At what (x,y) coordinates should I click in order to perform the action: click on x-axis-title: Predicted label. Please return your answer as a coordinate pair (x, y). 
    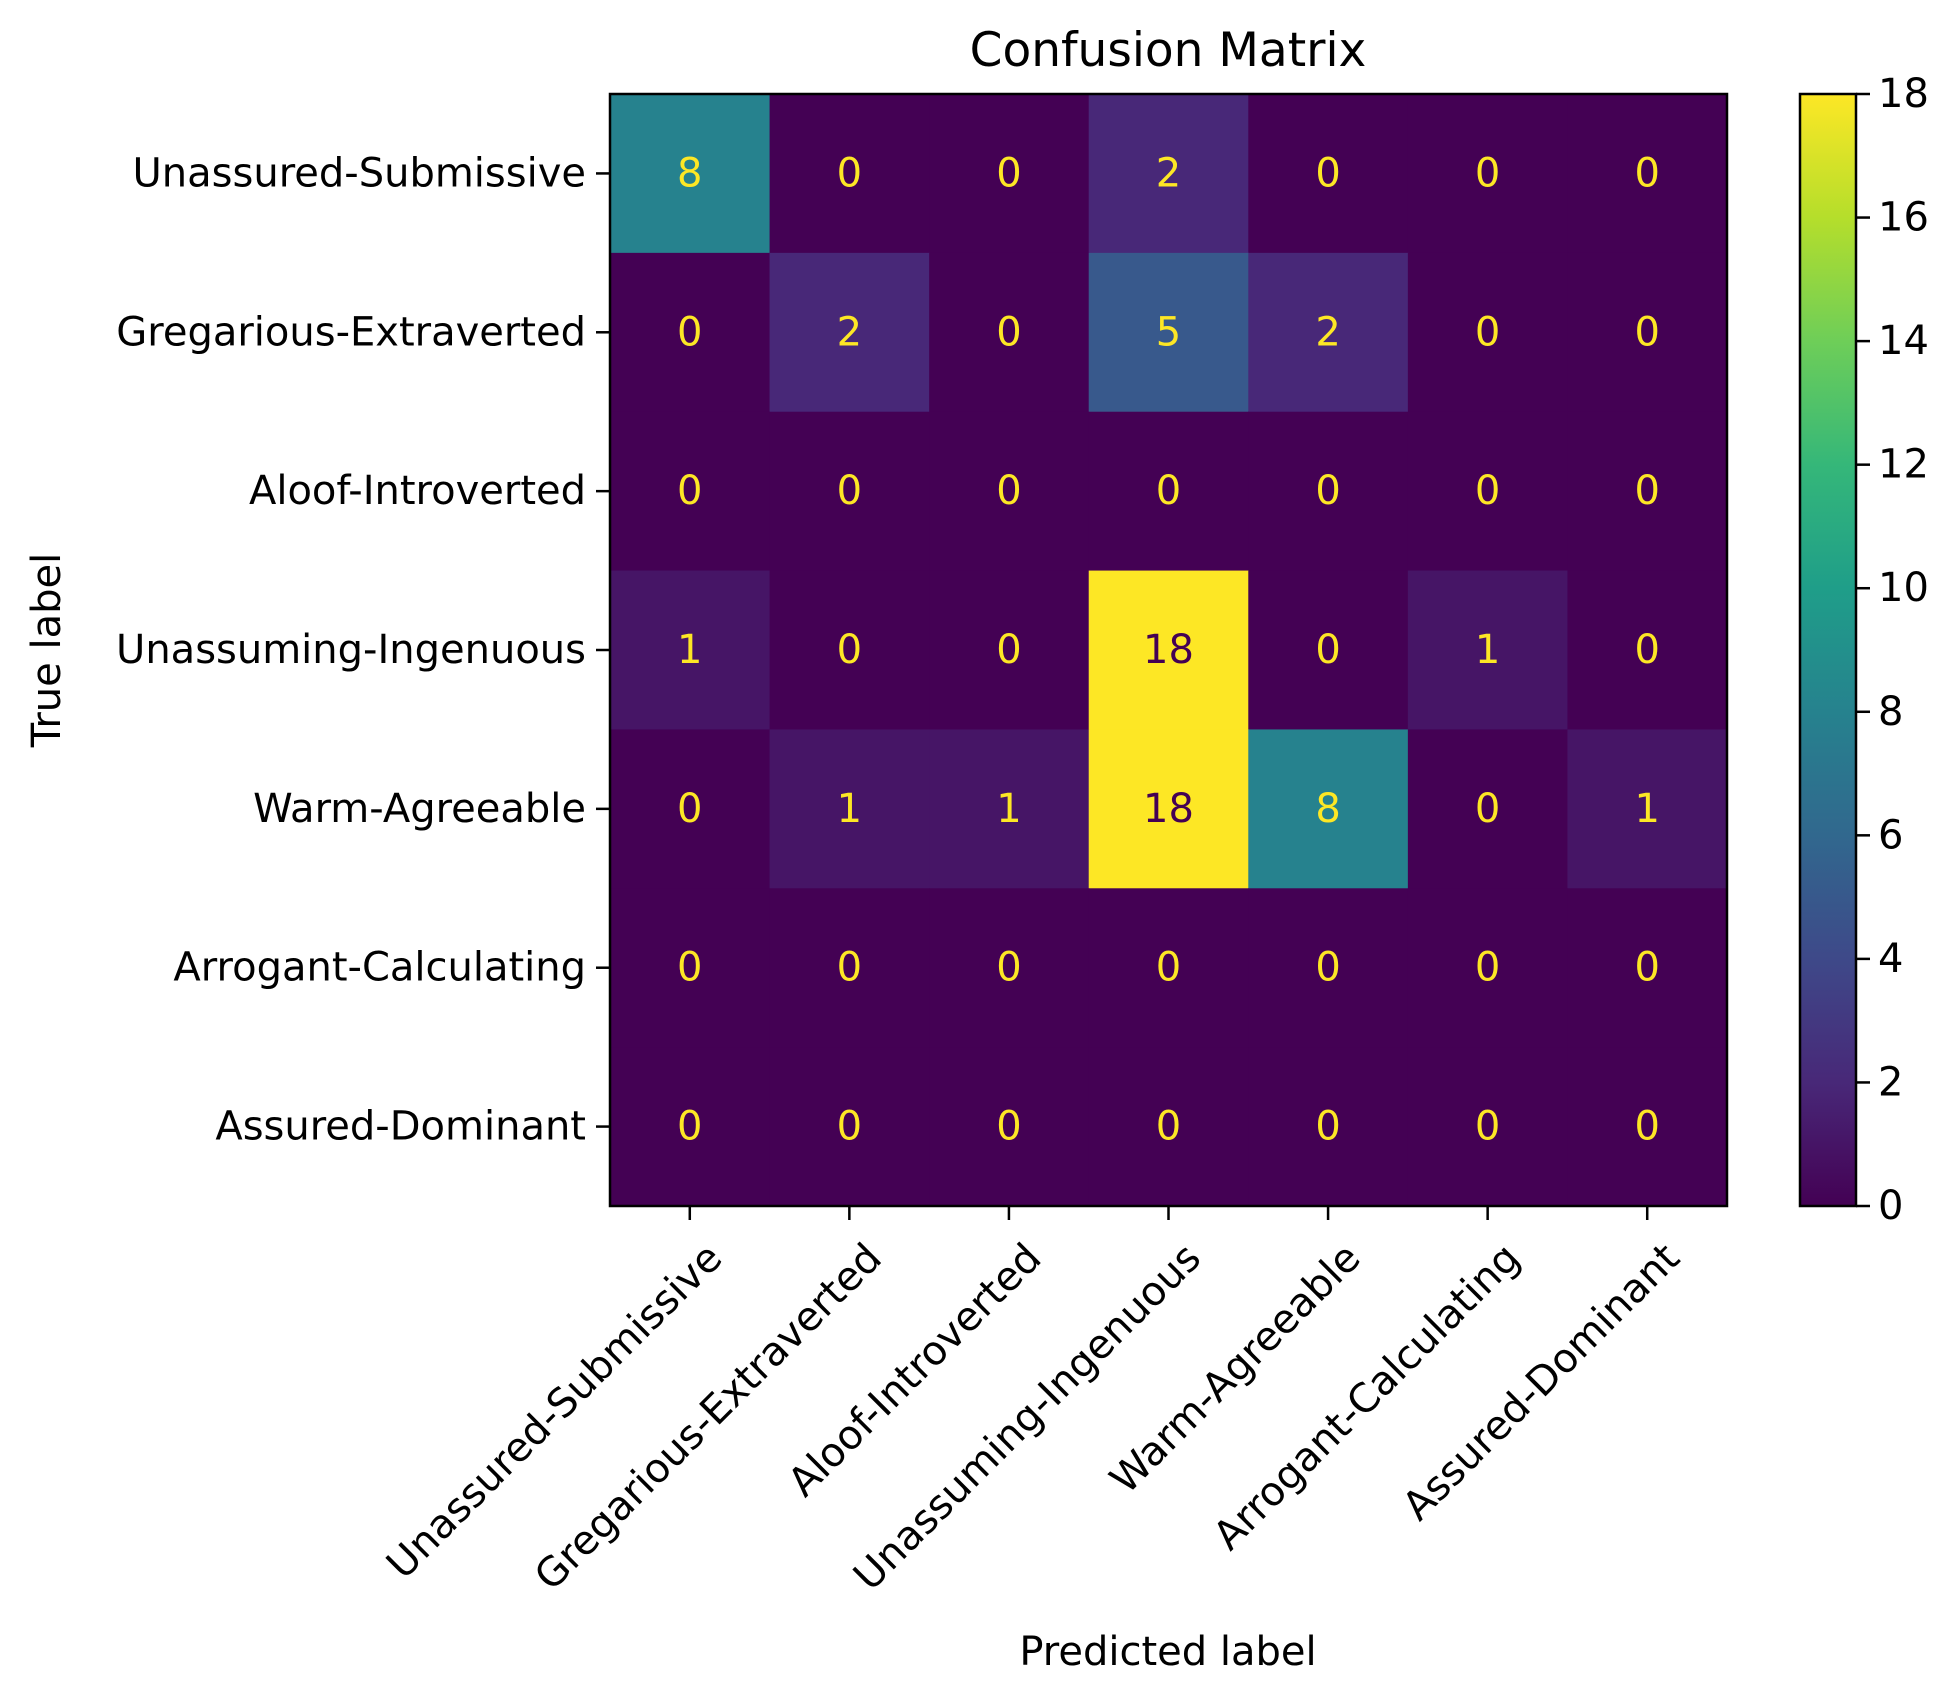
    Looking at the image, I should click on (1167, 1652).